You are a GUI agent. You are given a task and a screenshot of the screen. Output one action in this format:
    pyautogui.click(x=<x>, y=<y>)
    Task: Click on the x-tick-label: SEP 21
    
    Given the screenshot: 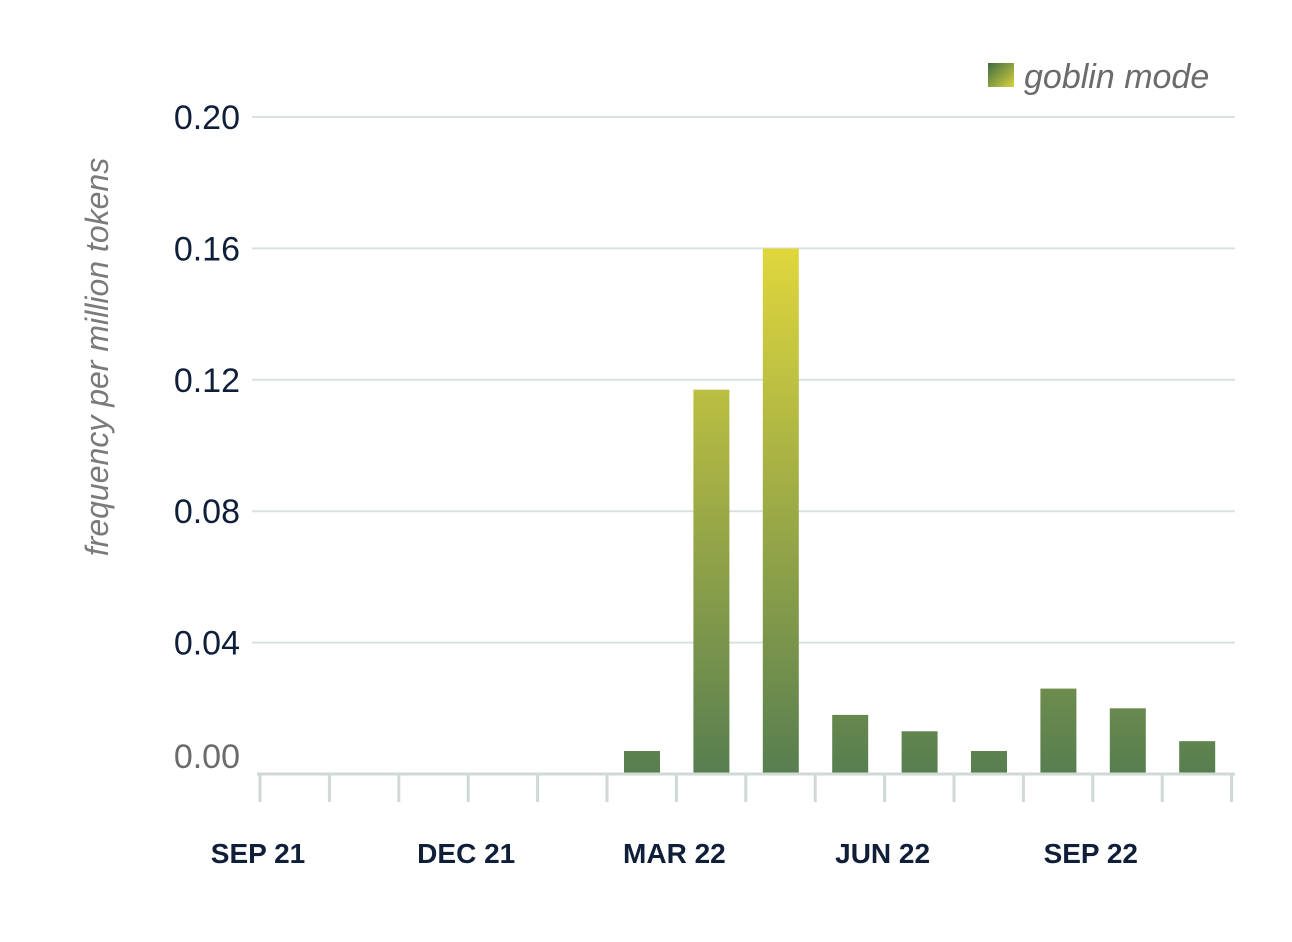 What is the action you would take?
    pyautogui.click(x=258, y=853)
    